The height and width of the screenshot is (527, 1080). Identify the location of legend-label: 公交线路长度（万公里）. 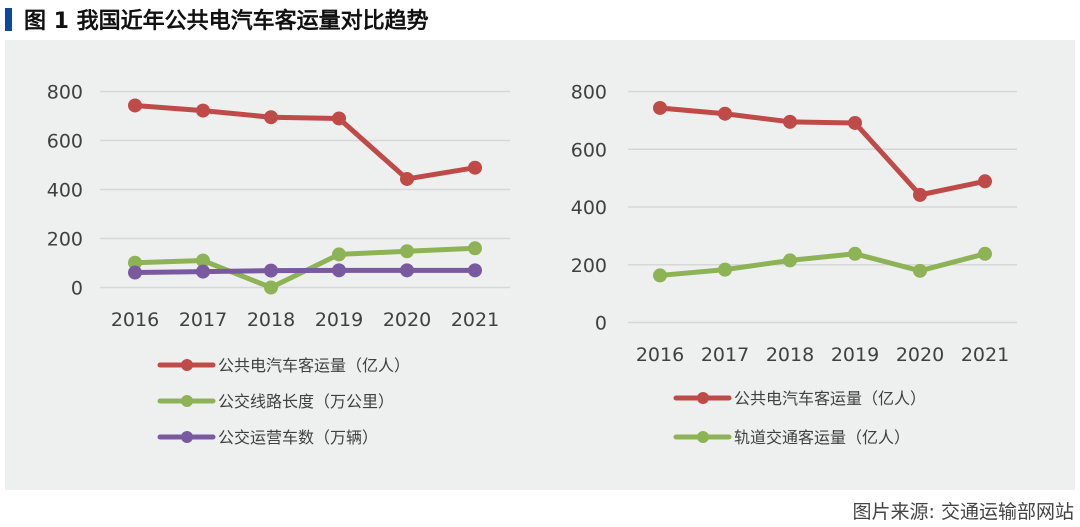
(306, 401).